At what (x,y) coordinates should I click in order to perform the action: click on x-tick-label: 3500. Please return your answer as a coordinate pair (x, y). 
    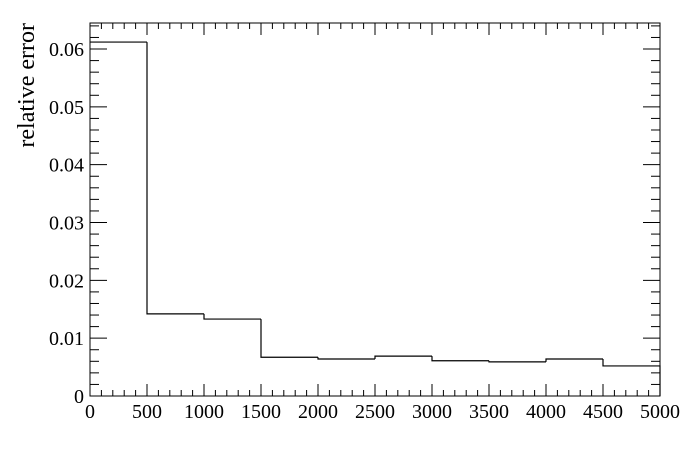
    Looking at the image, I should click on (489, 412).